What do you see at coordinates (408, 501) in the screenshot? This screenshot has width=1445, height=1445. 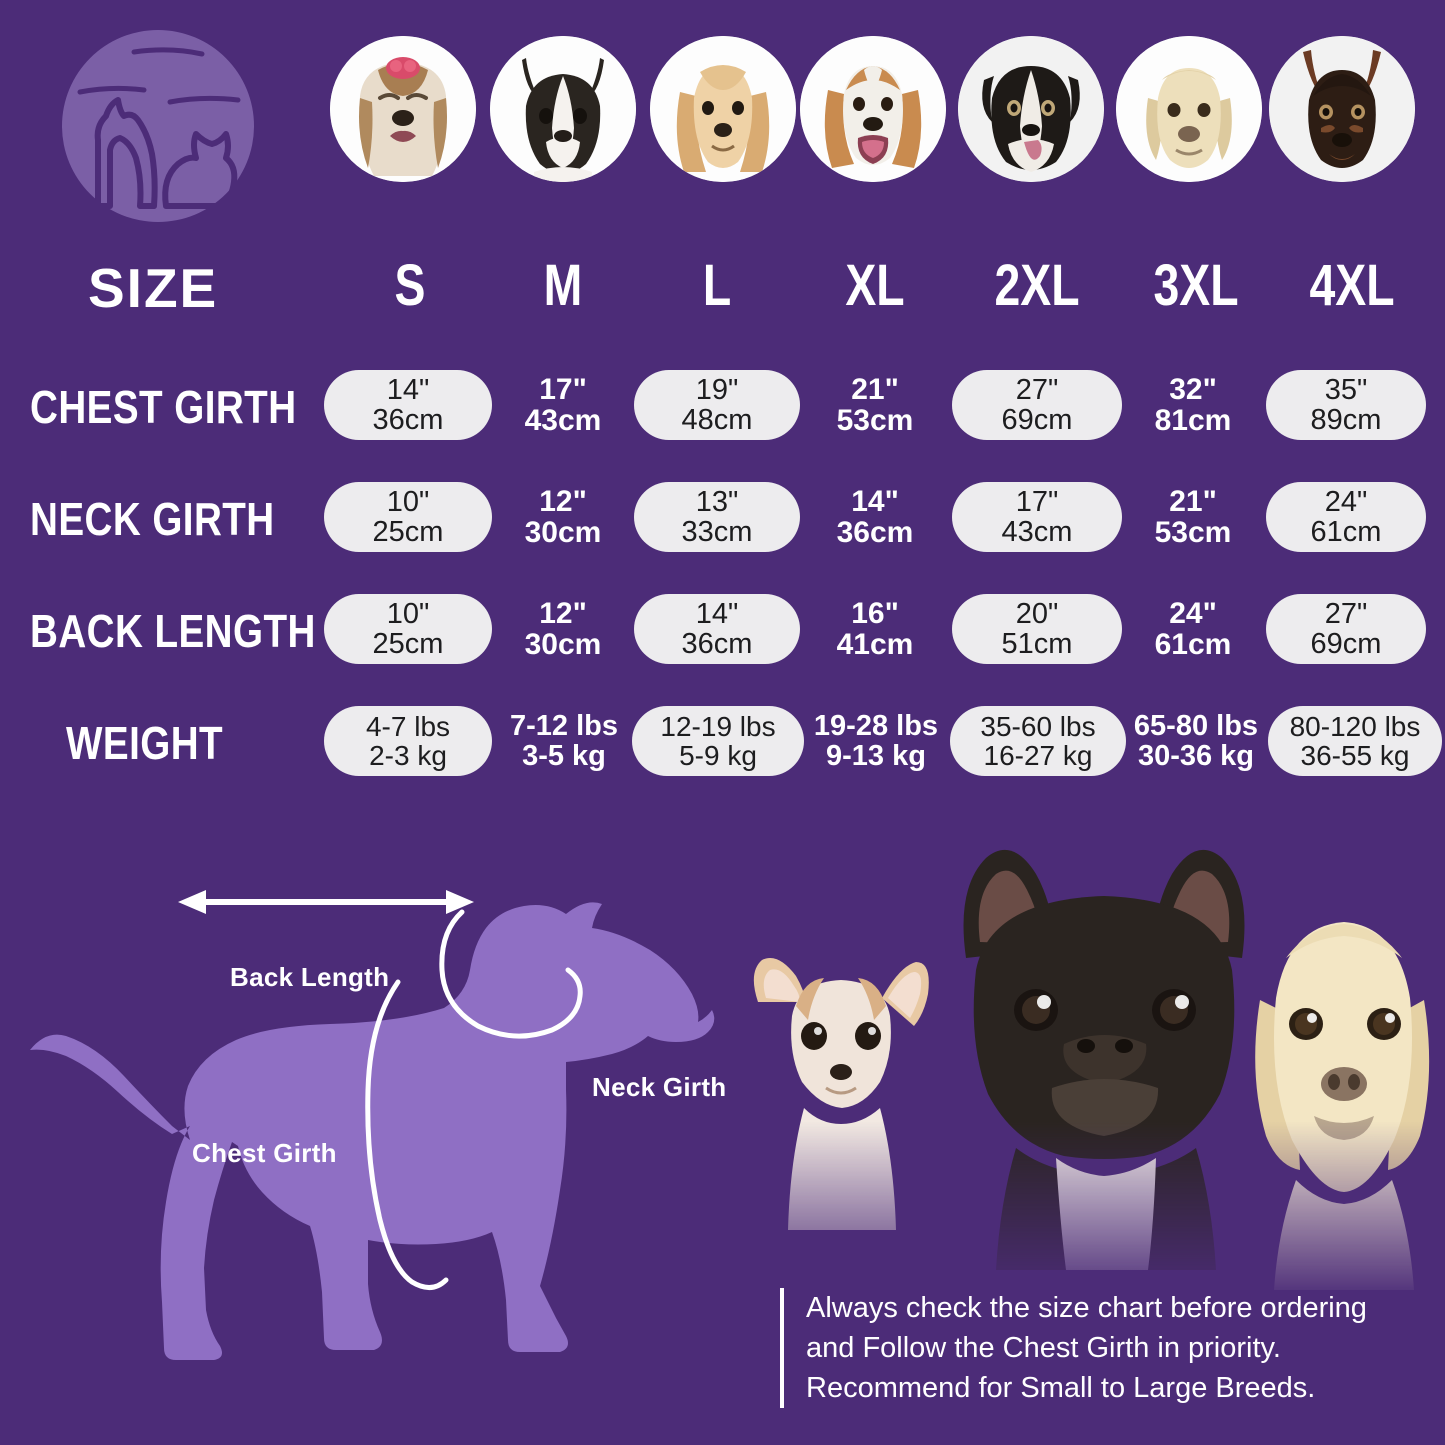 I see `cell-imperial: 10"` at bounding box center [408, 501].